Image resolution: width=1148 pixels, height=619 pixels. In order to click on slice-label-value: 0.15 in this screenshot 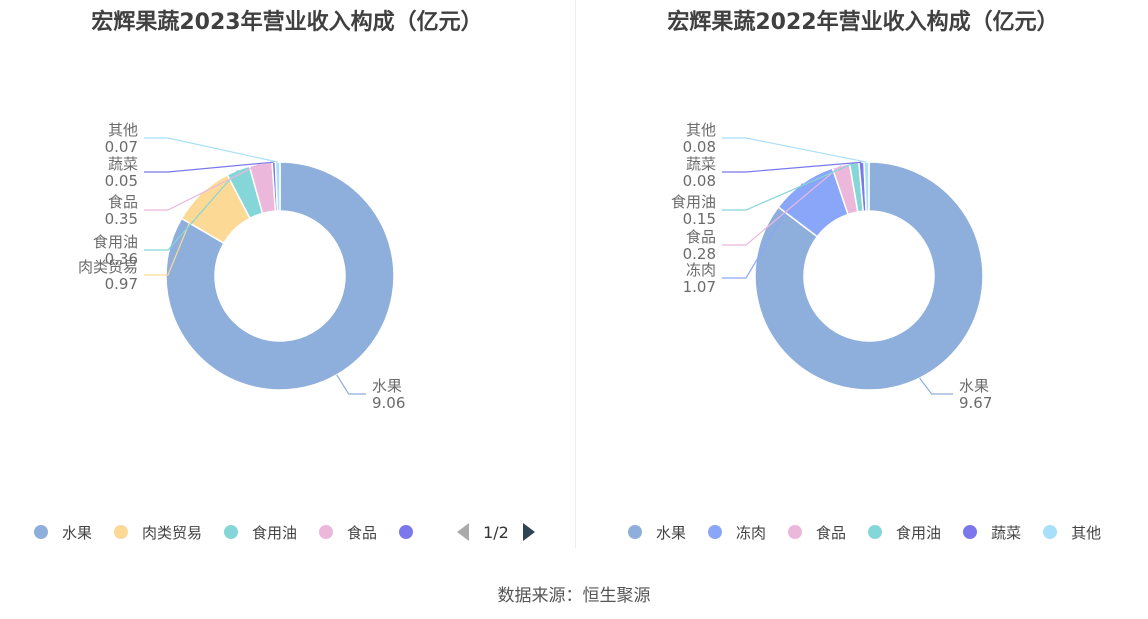, I will do `click(699, 219)`.